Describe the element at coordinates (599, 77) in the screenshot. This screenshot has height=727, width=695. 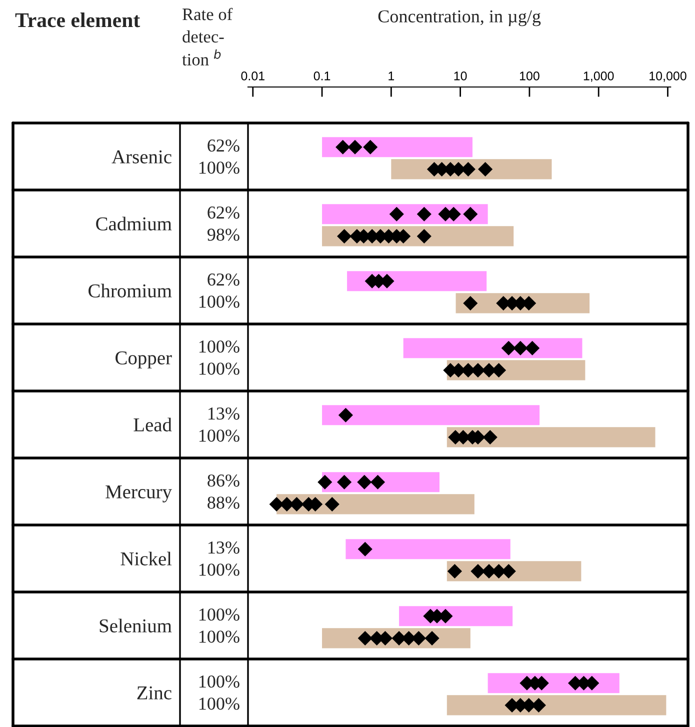
I see `x-tick-label: 1,000` at that location.